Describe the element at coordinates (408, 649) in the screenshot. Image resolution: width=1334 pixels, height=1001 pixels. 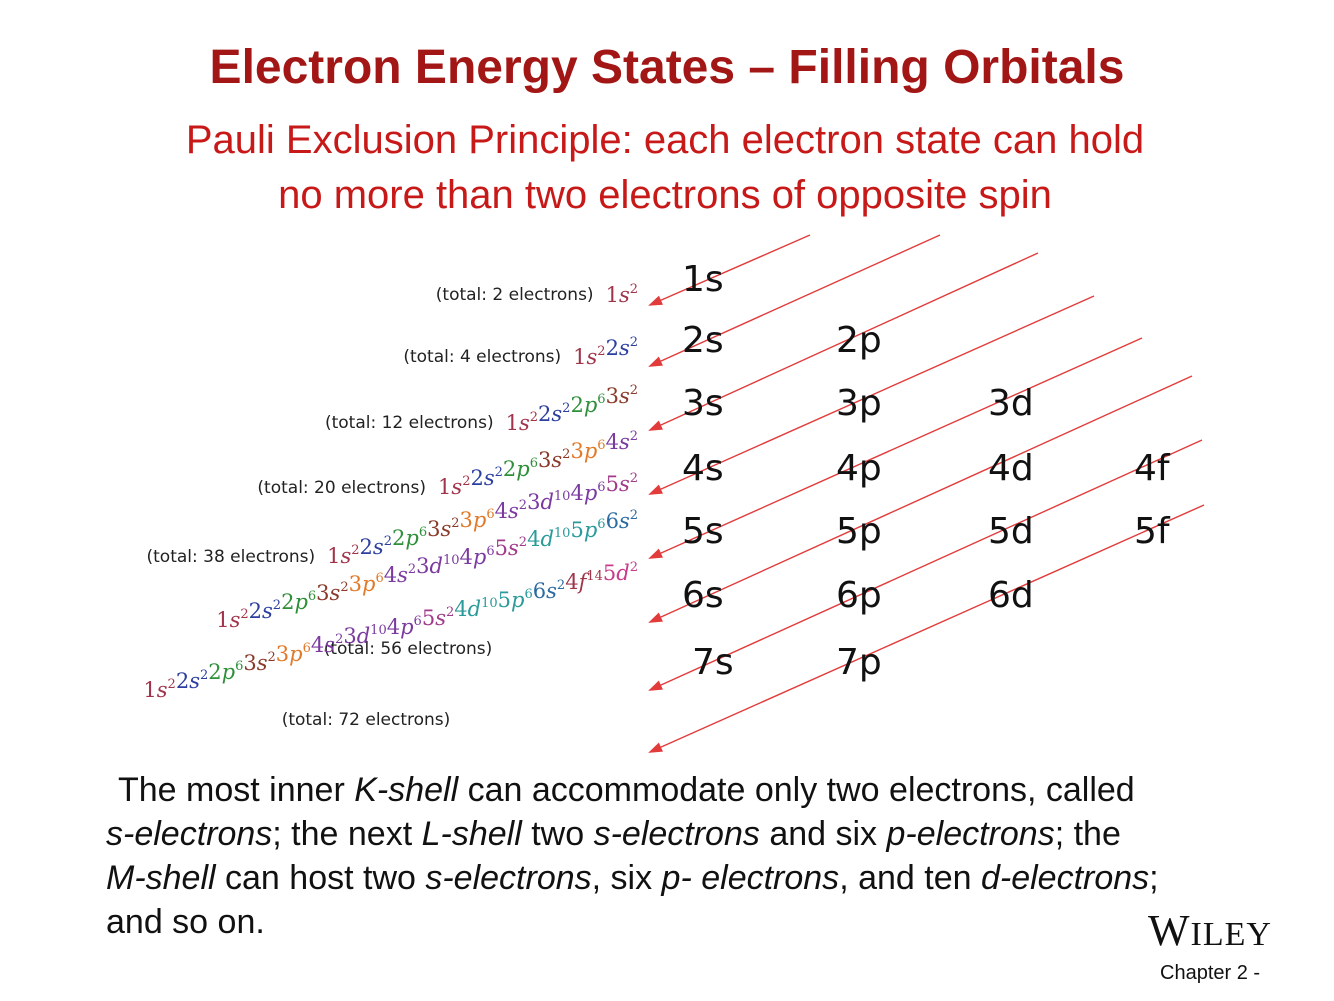
I see `total-electrons-label: (total: 56 electrons)` at that location.